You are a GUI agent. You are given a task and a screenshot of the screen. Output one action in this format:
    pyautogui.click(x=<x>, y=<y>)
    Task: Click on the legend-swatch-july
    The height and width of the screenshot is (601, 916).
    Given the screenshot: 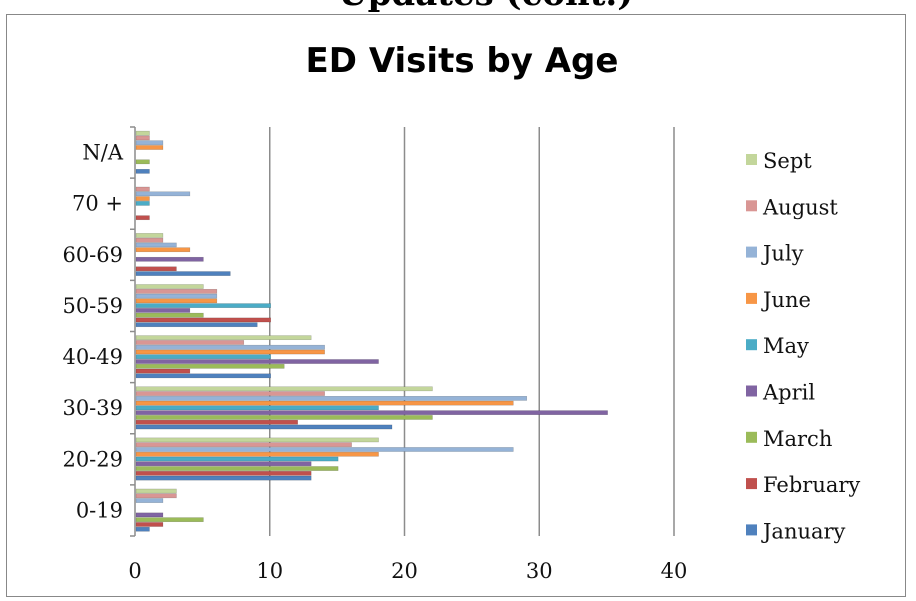 What is the action you would take?
    pyautogui.click(x=751, y=252)
    